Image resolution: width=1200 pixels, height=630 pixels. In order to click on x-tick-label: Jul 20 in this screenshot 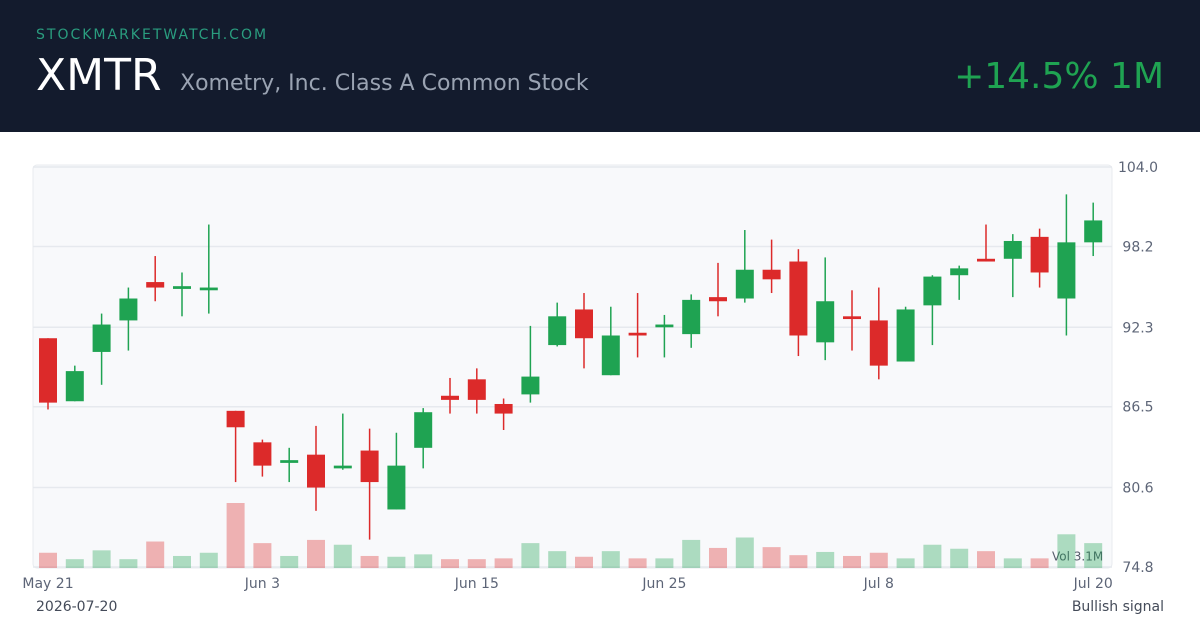, I will do `click(1093, 584)`.